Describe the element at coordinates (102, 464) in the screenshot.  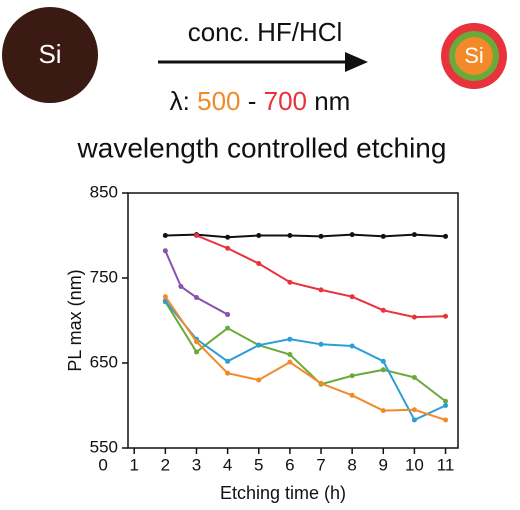
I see `x-tick-label: 0` at that location.